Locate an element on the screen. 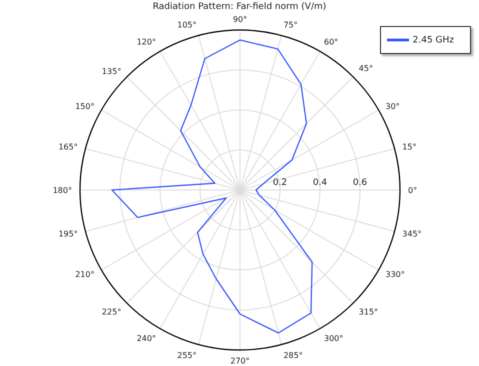 This screenshot has height=366, width=479. spoke-label: 255° is located at coordinates (187, 355).